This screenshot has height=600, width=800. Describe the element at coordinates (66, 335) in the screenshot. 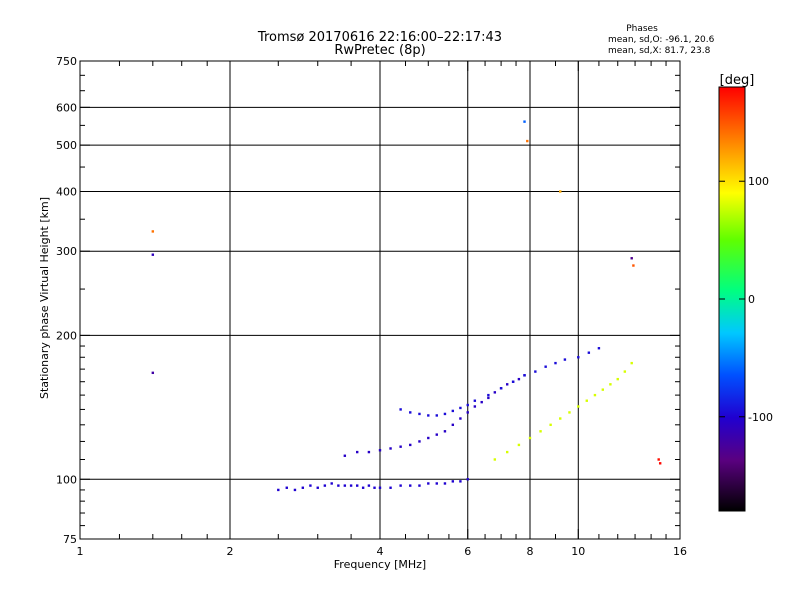

I see `y-tick-label: 200` at that location.